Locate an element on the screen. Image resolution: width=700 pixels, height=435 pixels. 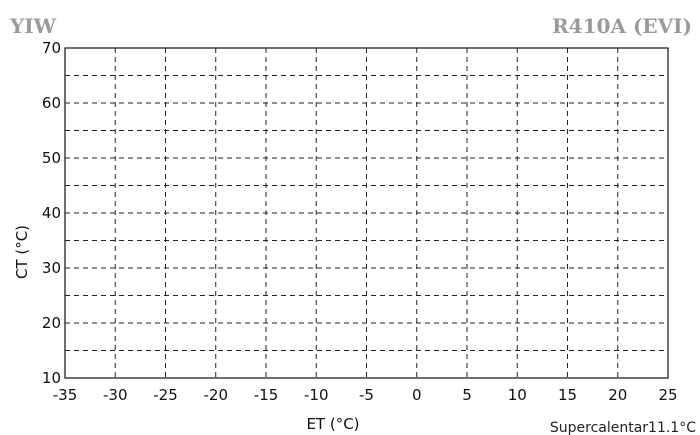
y-tick-label: 70 is located at coordinates (51, 48).